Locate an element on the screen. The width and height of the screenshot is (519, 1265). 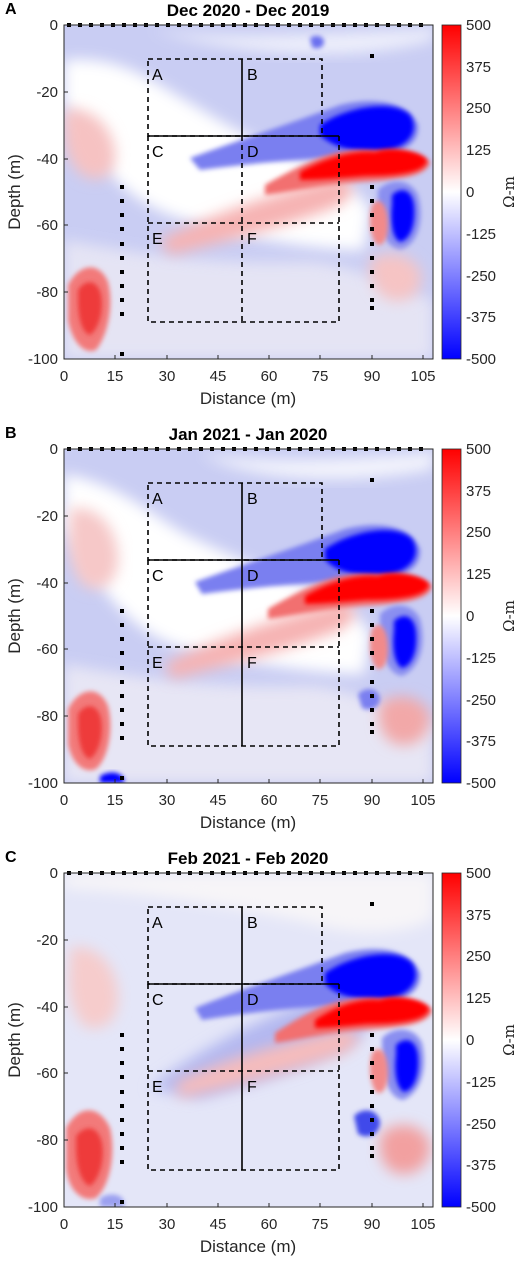
chart-title: Feb 2021 - Feb 2020 is located at coordinates (248, 858).